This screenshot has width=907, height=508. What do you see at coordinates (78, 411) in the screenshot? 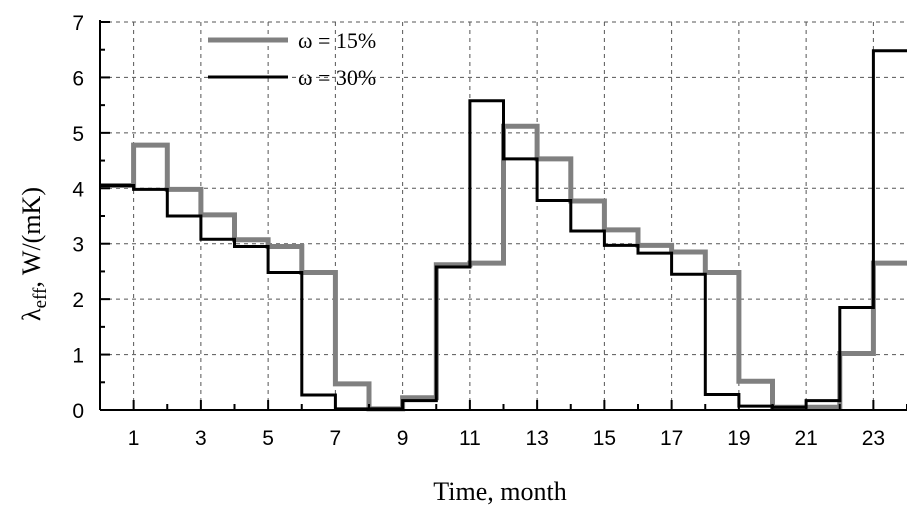
I see `y-tick-label-0: 0` at bounding box center [78, 411].